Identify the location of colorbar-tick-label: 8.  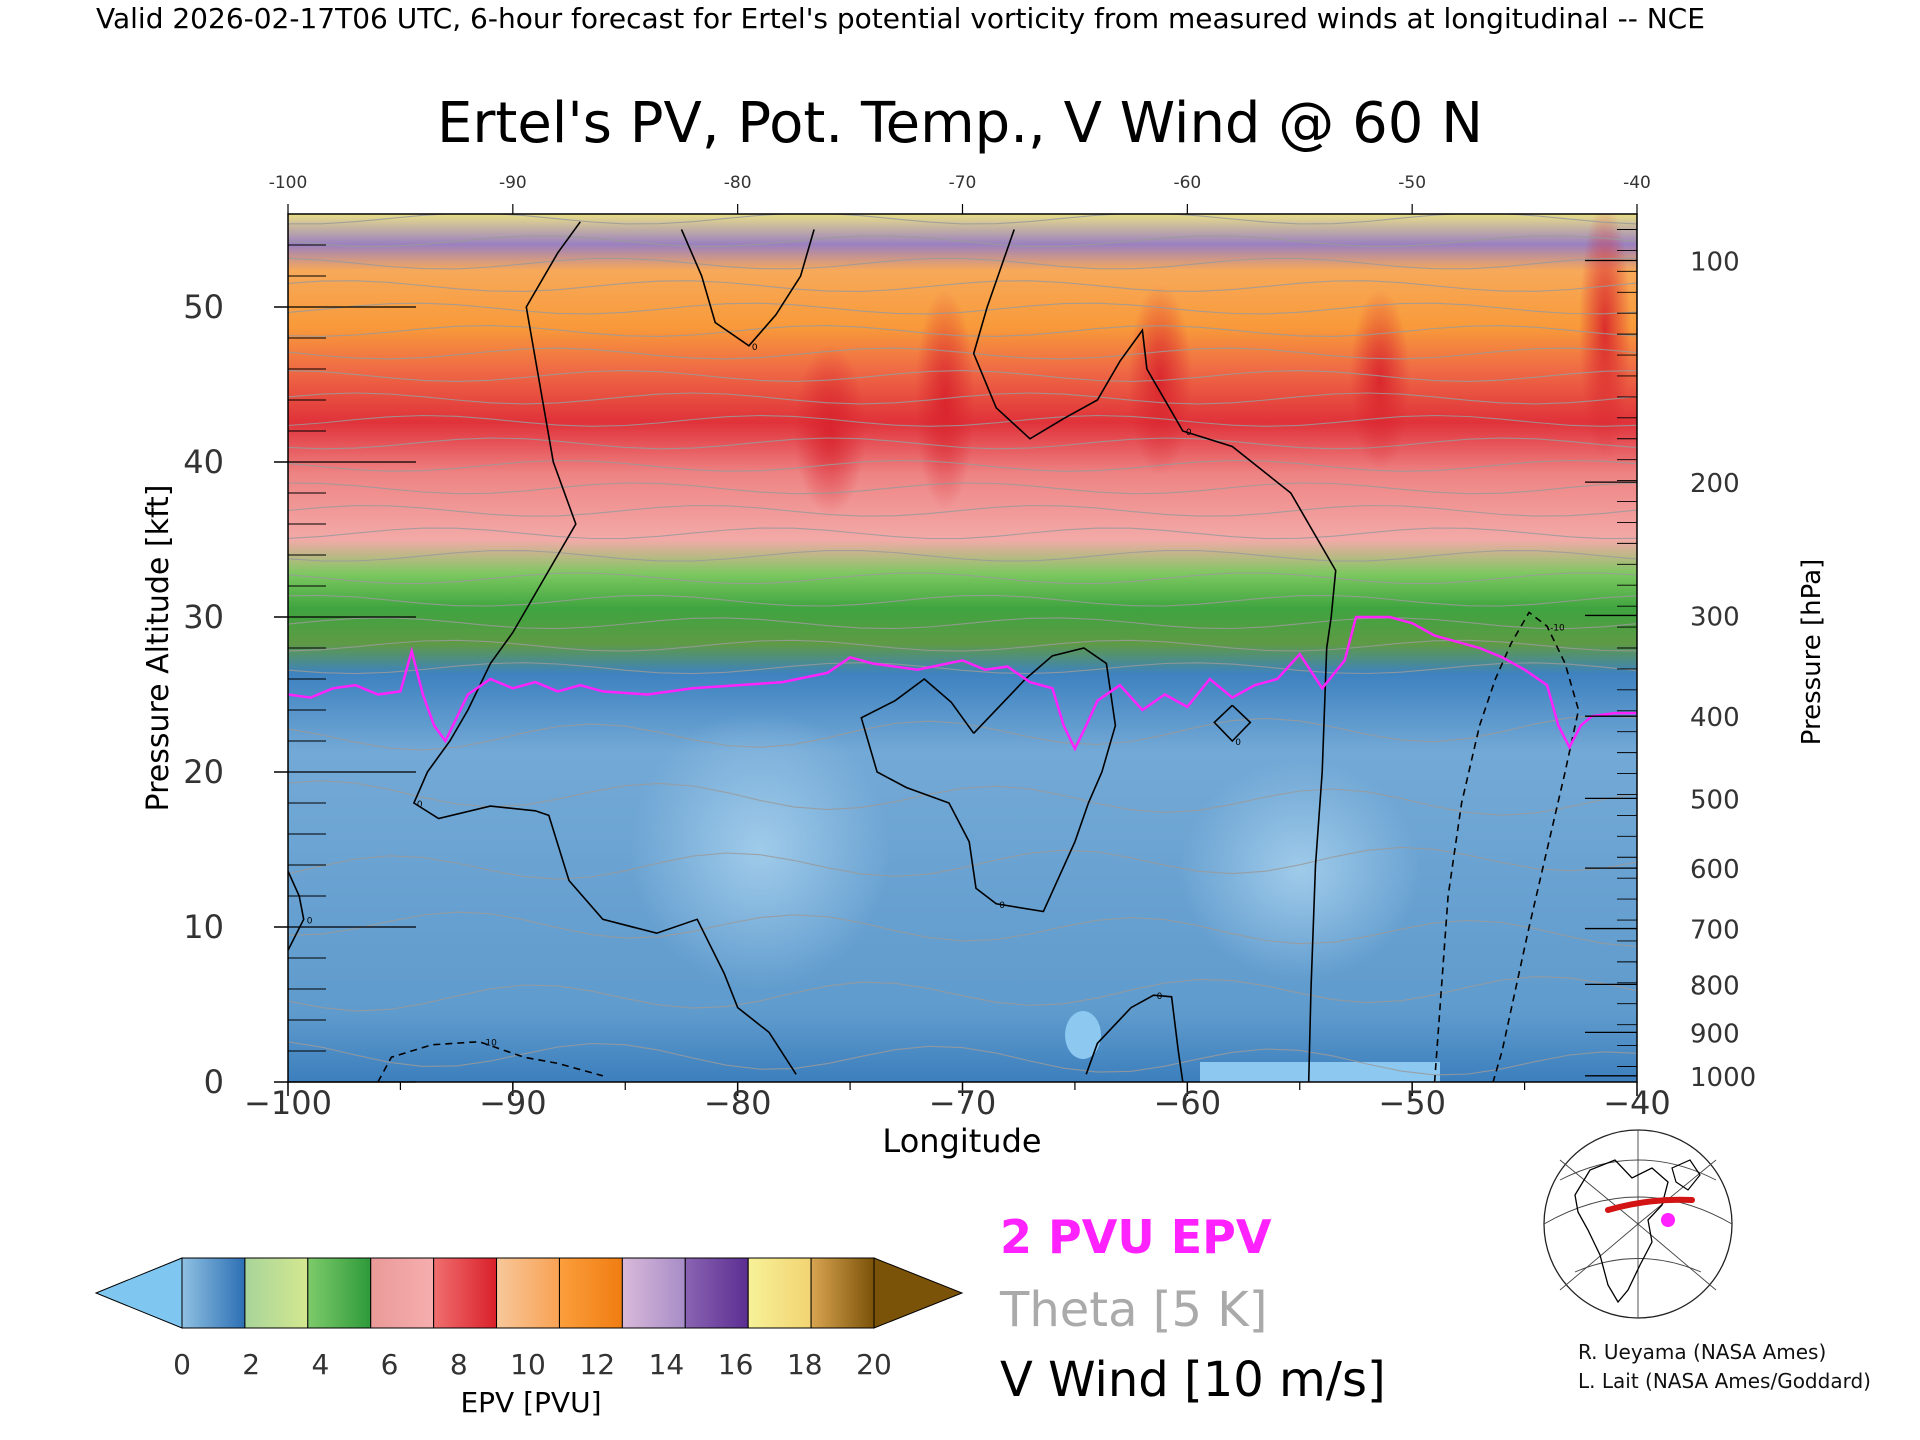
(459, 1364).